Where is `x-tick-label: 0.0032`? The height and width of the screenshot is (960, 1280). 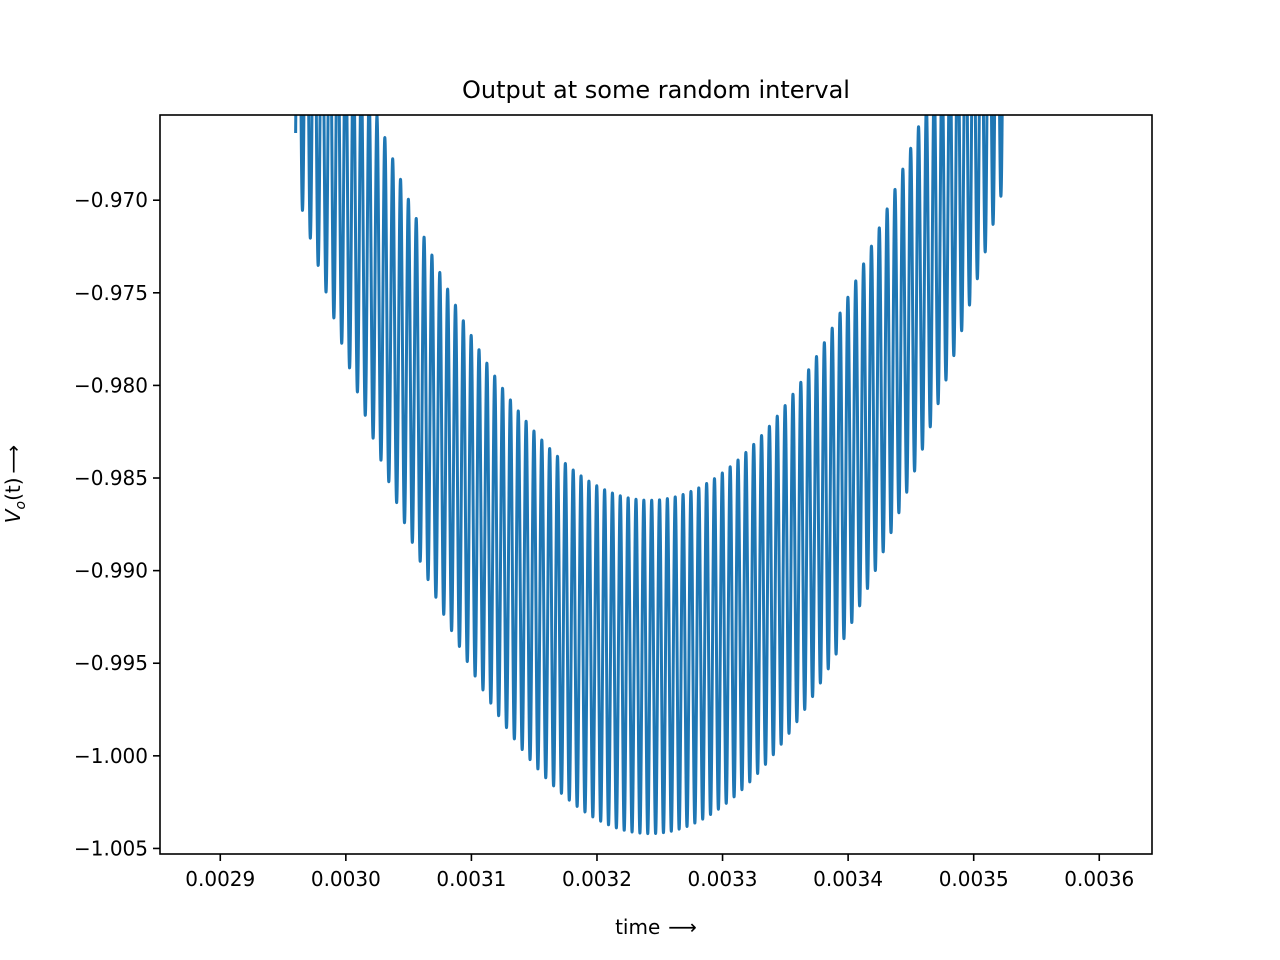 x-tick-label: 0.0032 is located at coordinates (597, 879).